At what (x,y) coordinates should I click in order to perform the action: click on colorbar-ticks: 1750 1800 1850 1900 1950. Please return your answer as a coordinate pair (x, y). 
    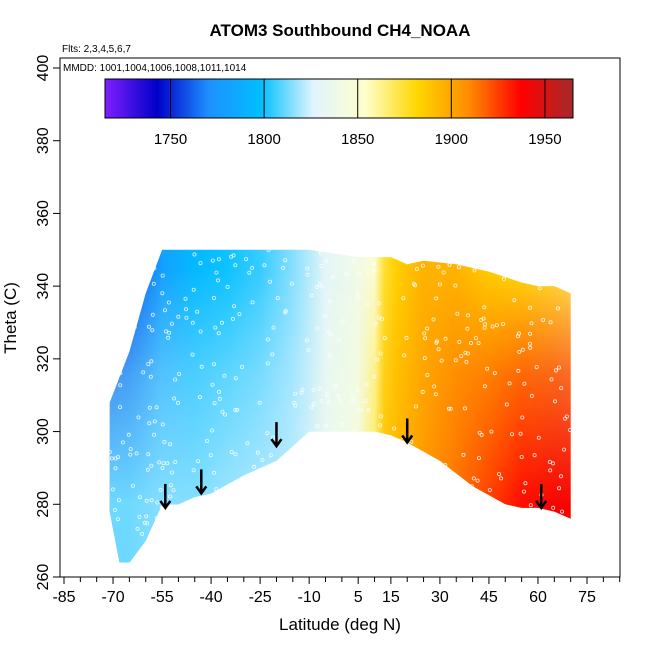
    Looking at the image, I should click on (358, 113).